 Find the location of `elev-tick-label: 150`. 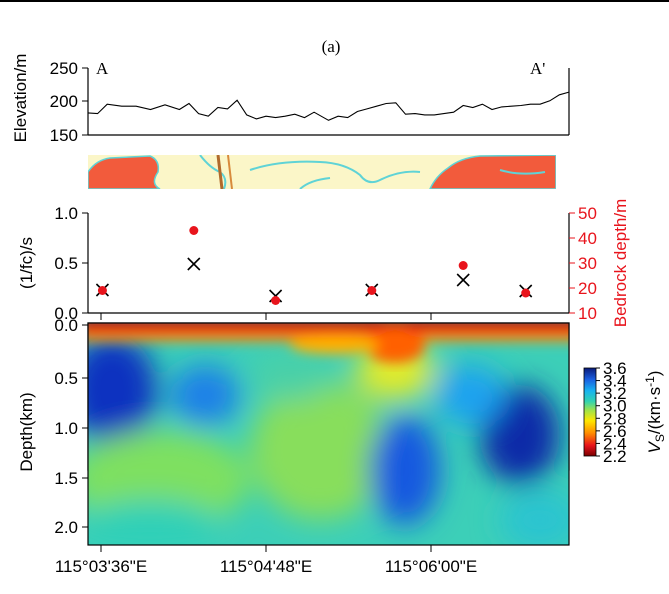

elev-tick-label: 150 is located at coordinates (64, 135).